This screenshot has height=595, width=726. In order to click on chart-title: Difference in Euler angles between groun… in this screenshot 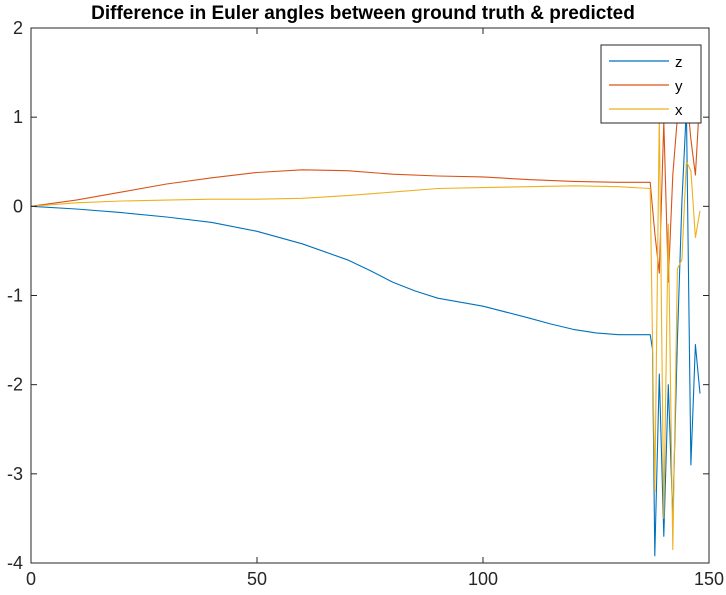, I will do `click(363, 13)`.